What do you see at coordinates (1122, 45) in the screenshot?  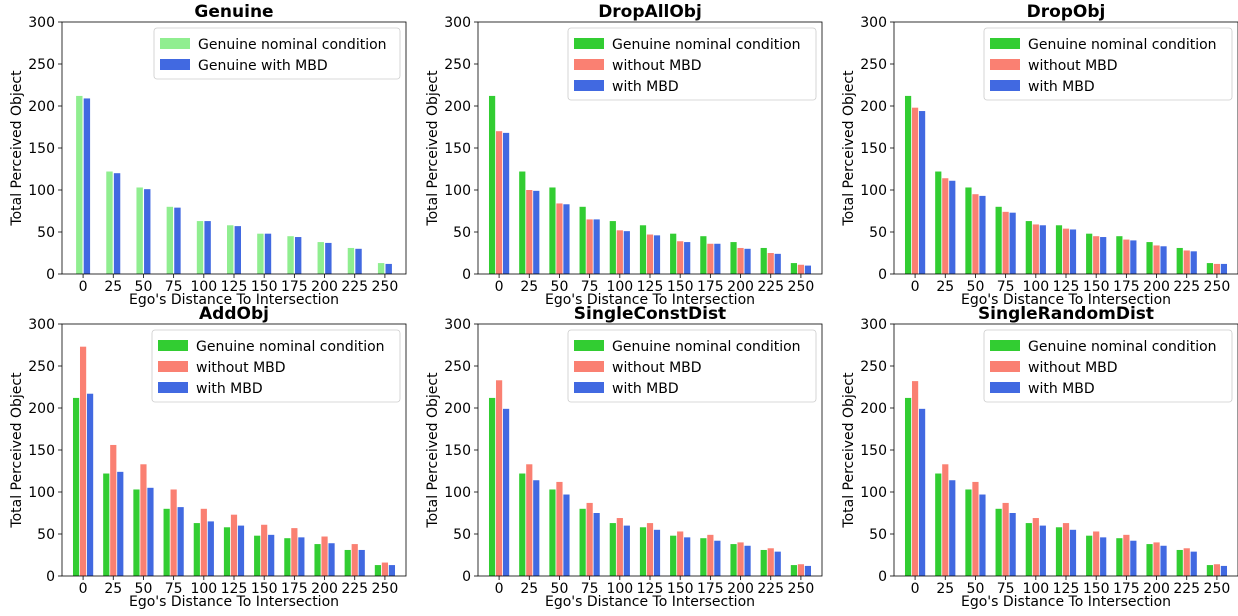 I see `legend-label: Genuine nominal condition` at bounding box center [1122, 45].